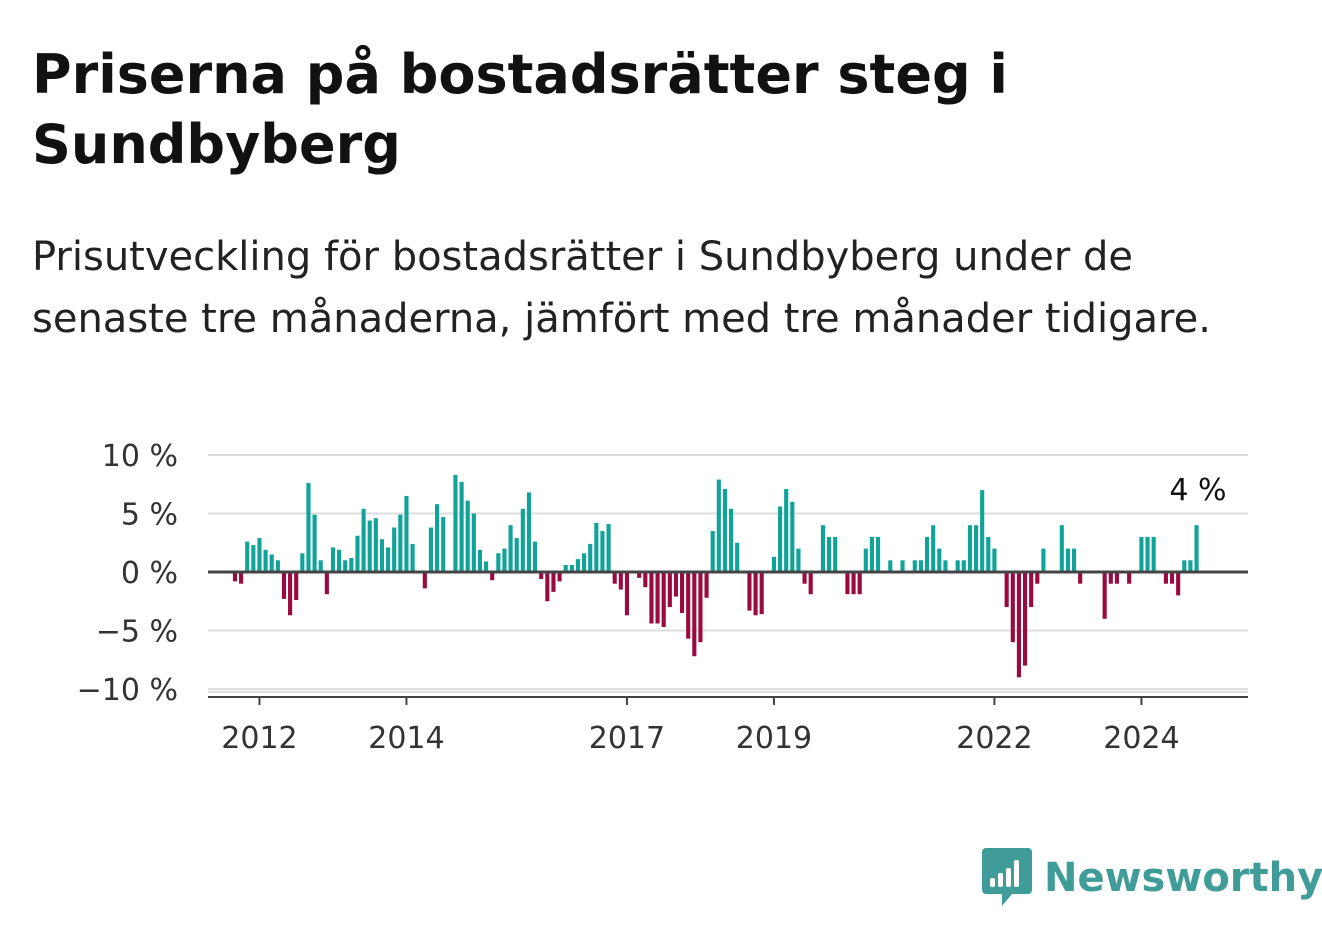 Image resolution: width=1322 pixels, height=939 pixels. Describe the element at coordinates (627, 738) in the screenshot. I see `x-tick-label: 2017` at that location.